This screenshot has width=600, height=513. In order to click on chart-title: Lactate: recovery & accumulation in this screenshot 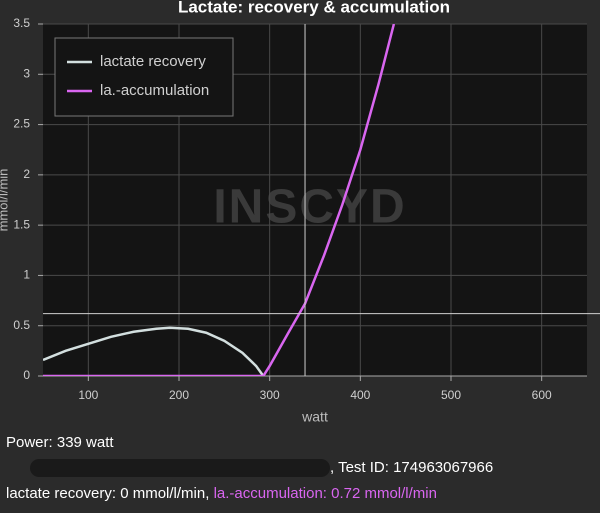, I will do `click(314, 8)`.